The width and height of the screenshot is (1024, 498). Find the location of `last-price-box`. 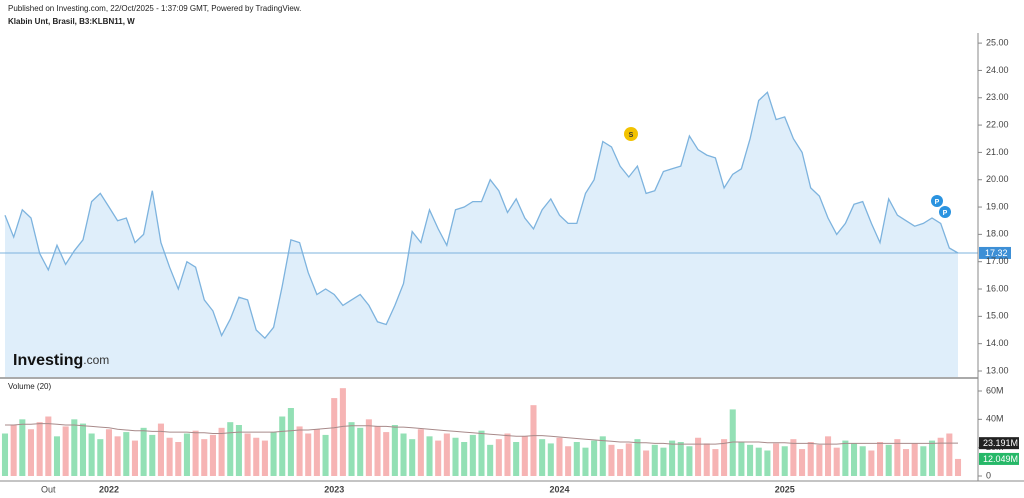

last-price-box is located at coordinates (995, 252).